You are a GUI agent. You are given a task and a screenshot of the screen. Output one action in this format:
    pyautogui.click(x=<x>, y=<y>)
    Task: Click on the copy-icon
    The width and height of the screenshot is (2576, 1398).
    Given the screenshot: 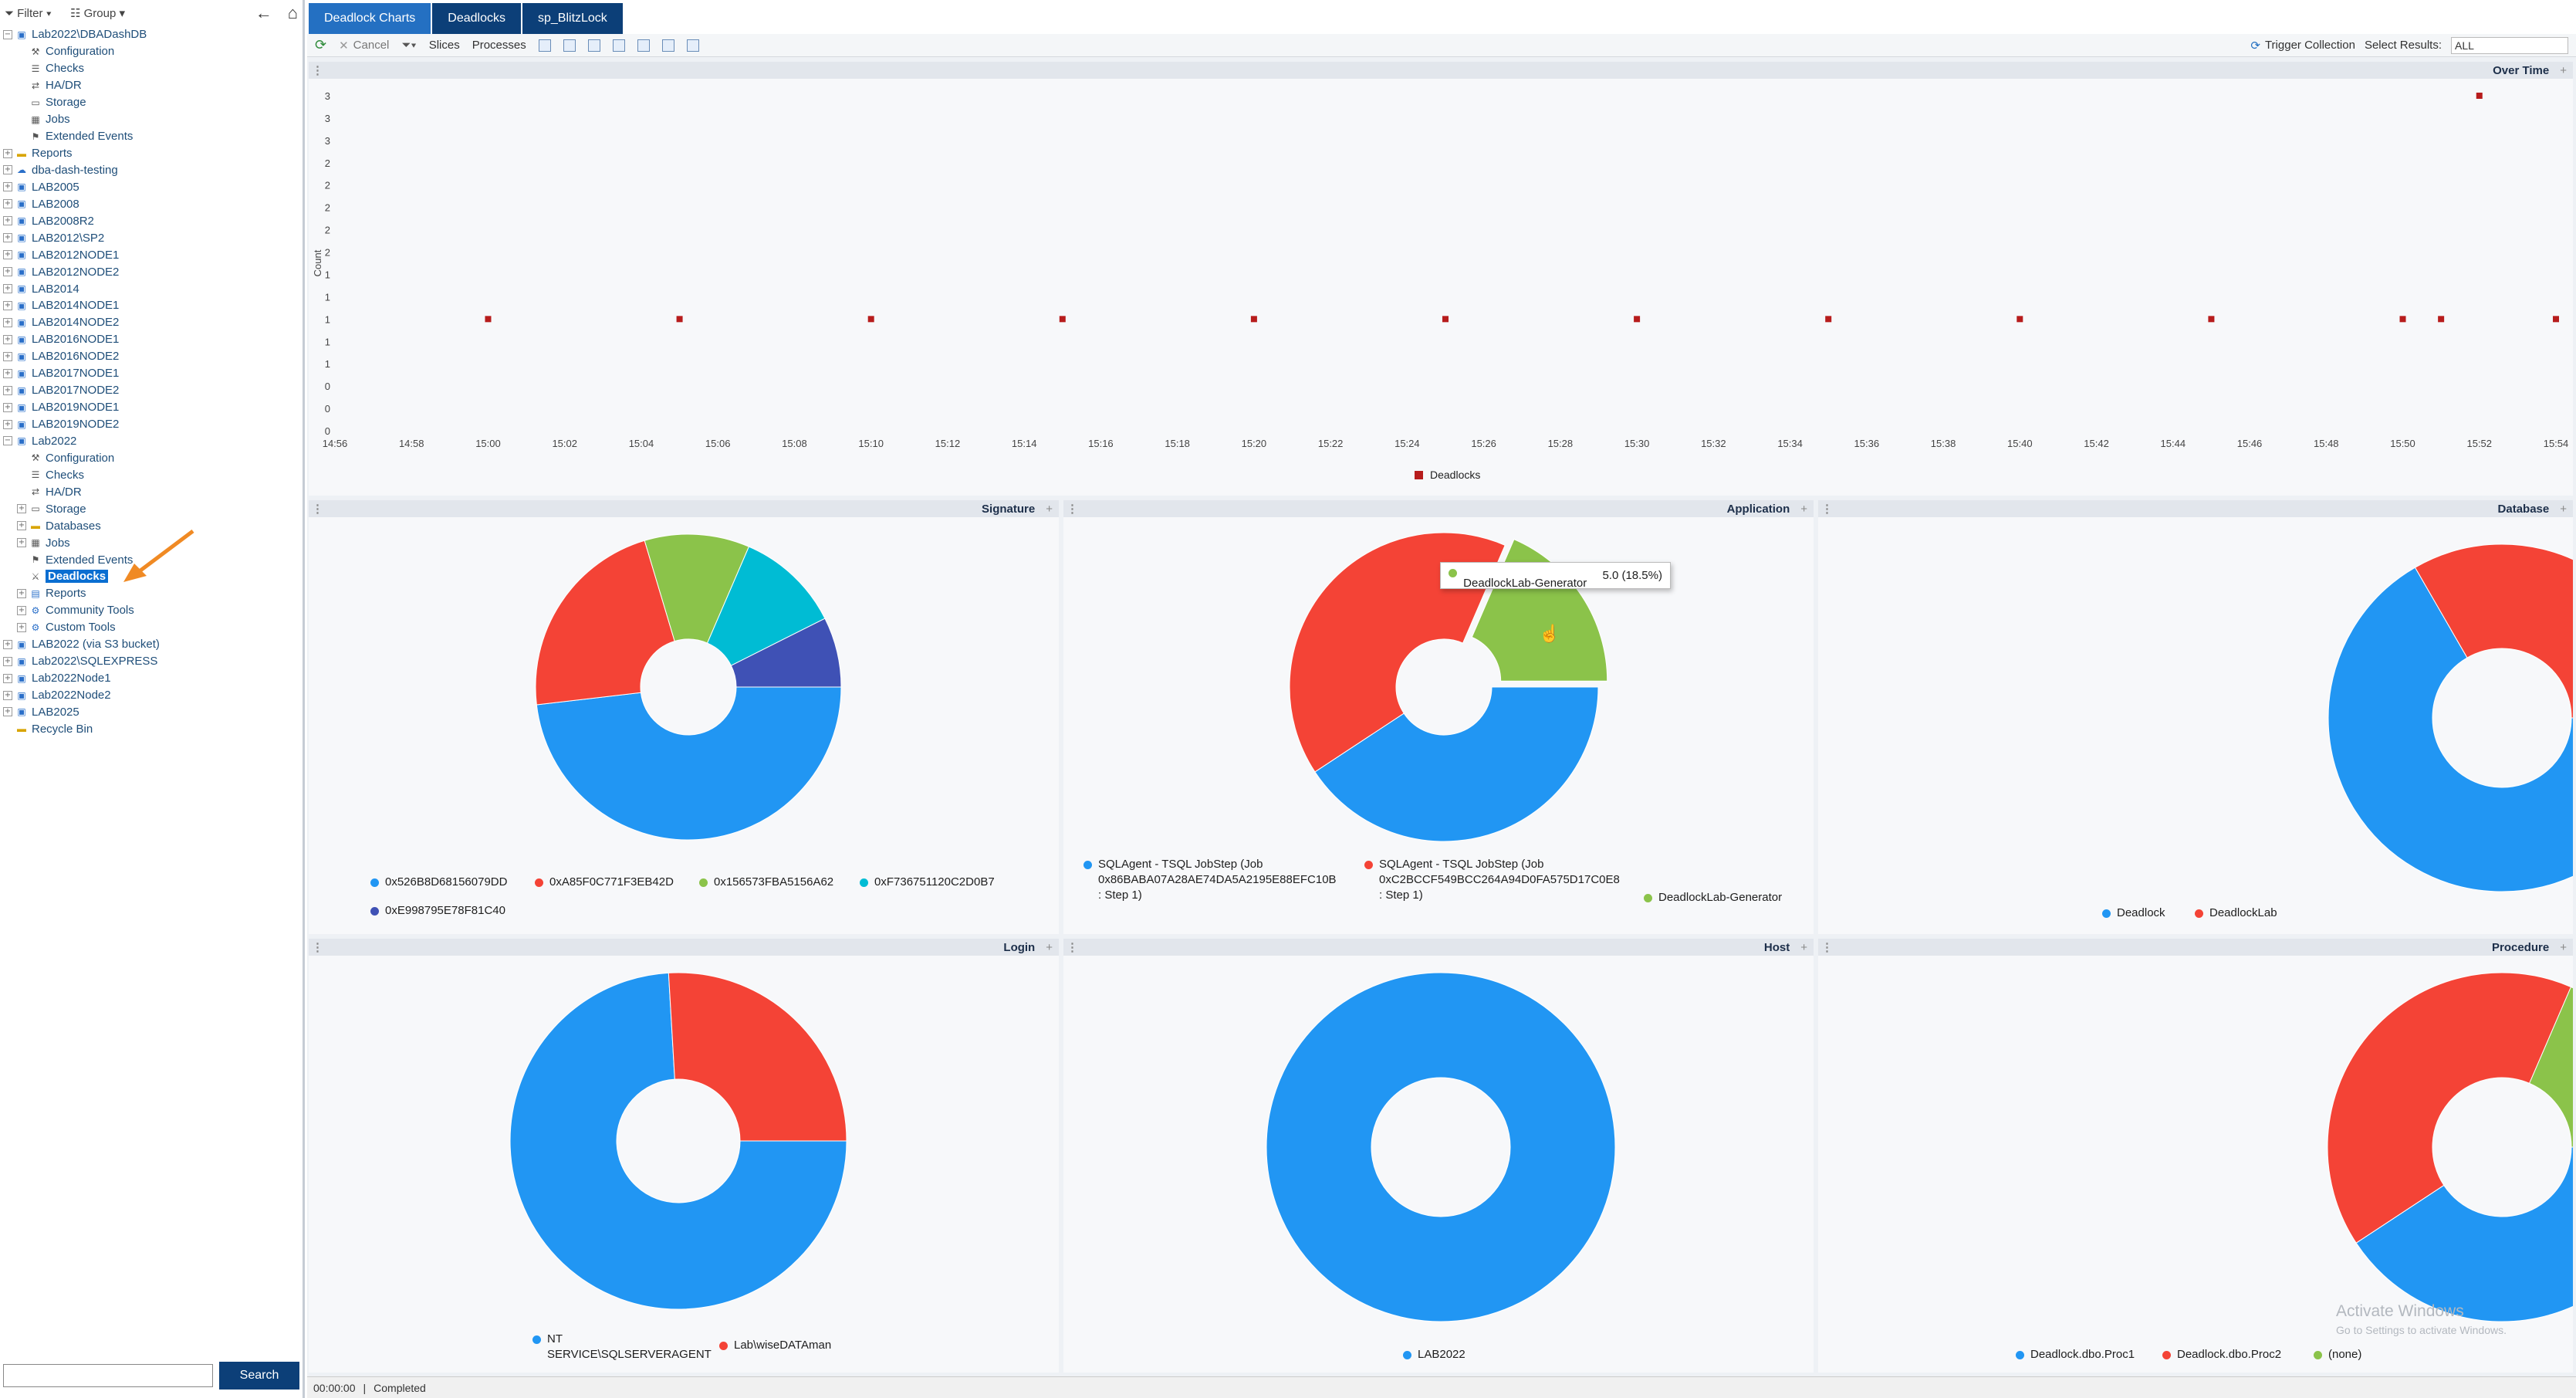 What is the action you would take?
    pyautogui.click(x=593, y=45)
    